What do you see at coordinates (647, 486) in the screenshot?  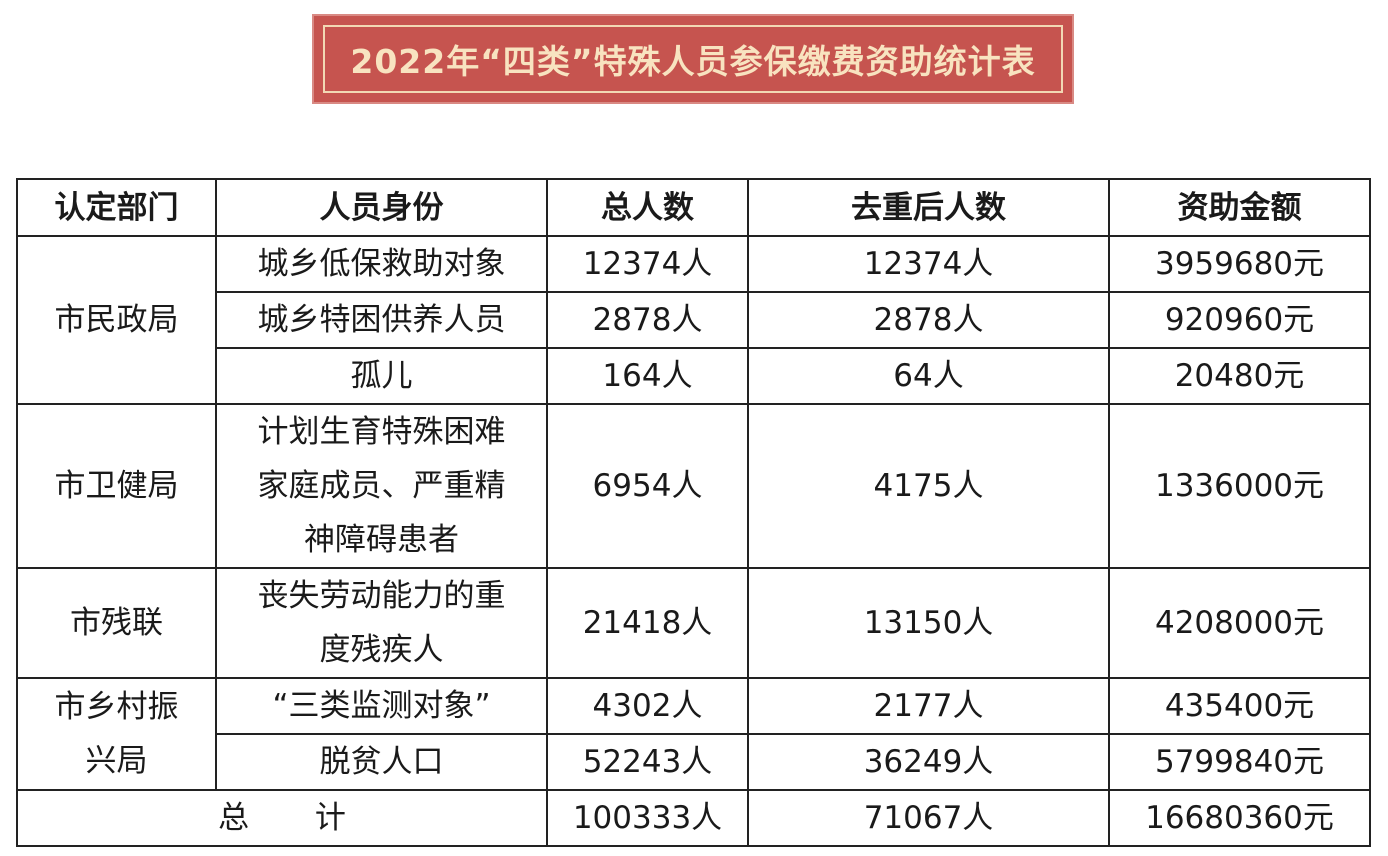 I see `total-cell: 6954人` at bounding box center [647, 486].